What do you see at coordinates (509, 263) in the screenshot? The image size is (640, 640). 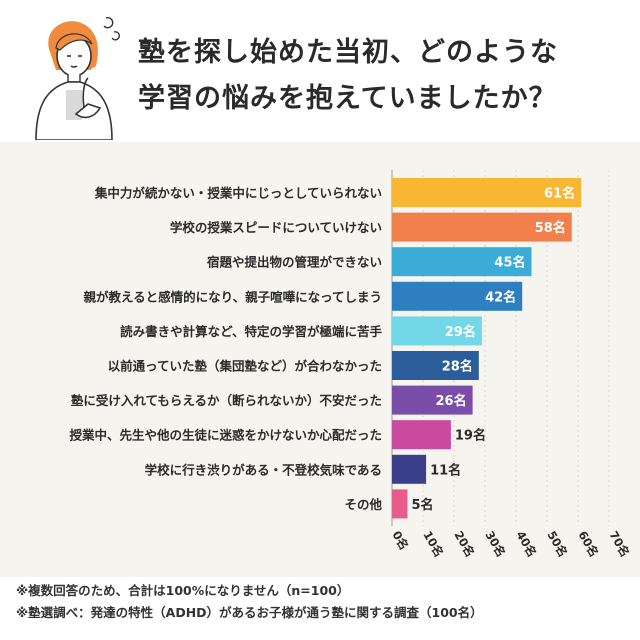 I see `data-label: 45名` at bounding box center [509, 263].